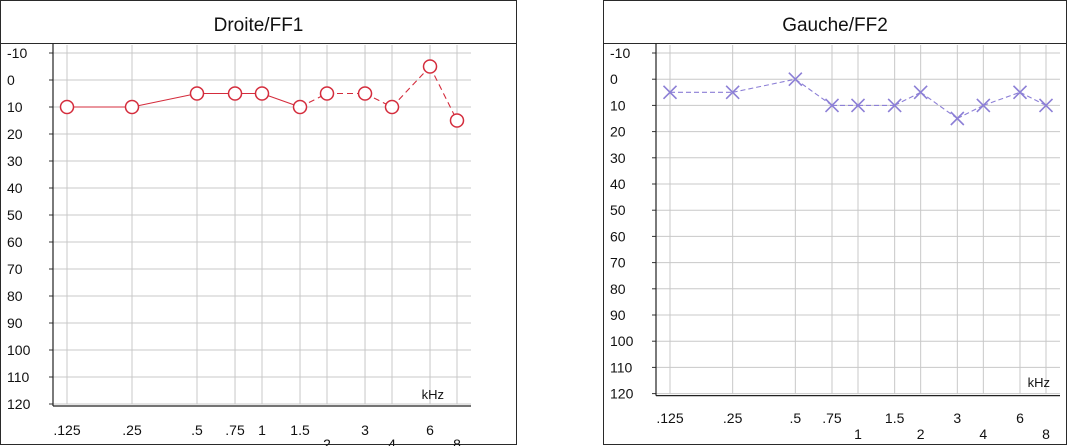  What do you see at coordinates (258, 25) in the screenshot?
I see `chart-title: Droite/FF1` at bounding box center [258, 25].